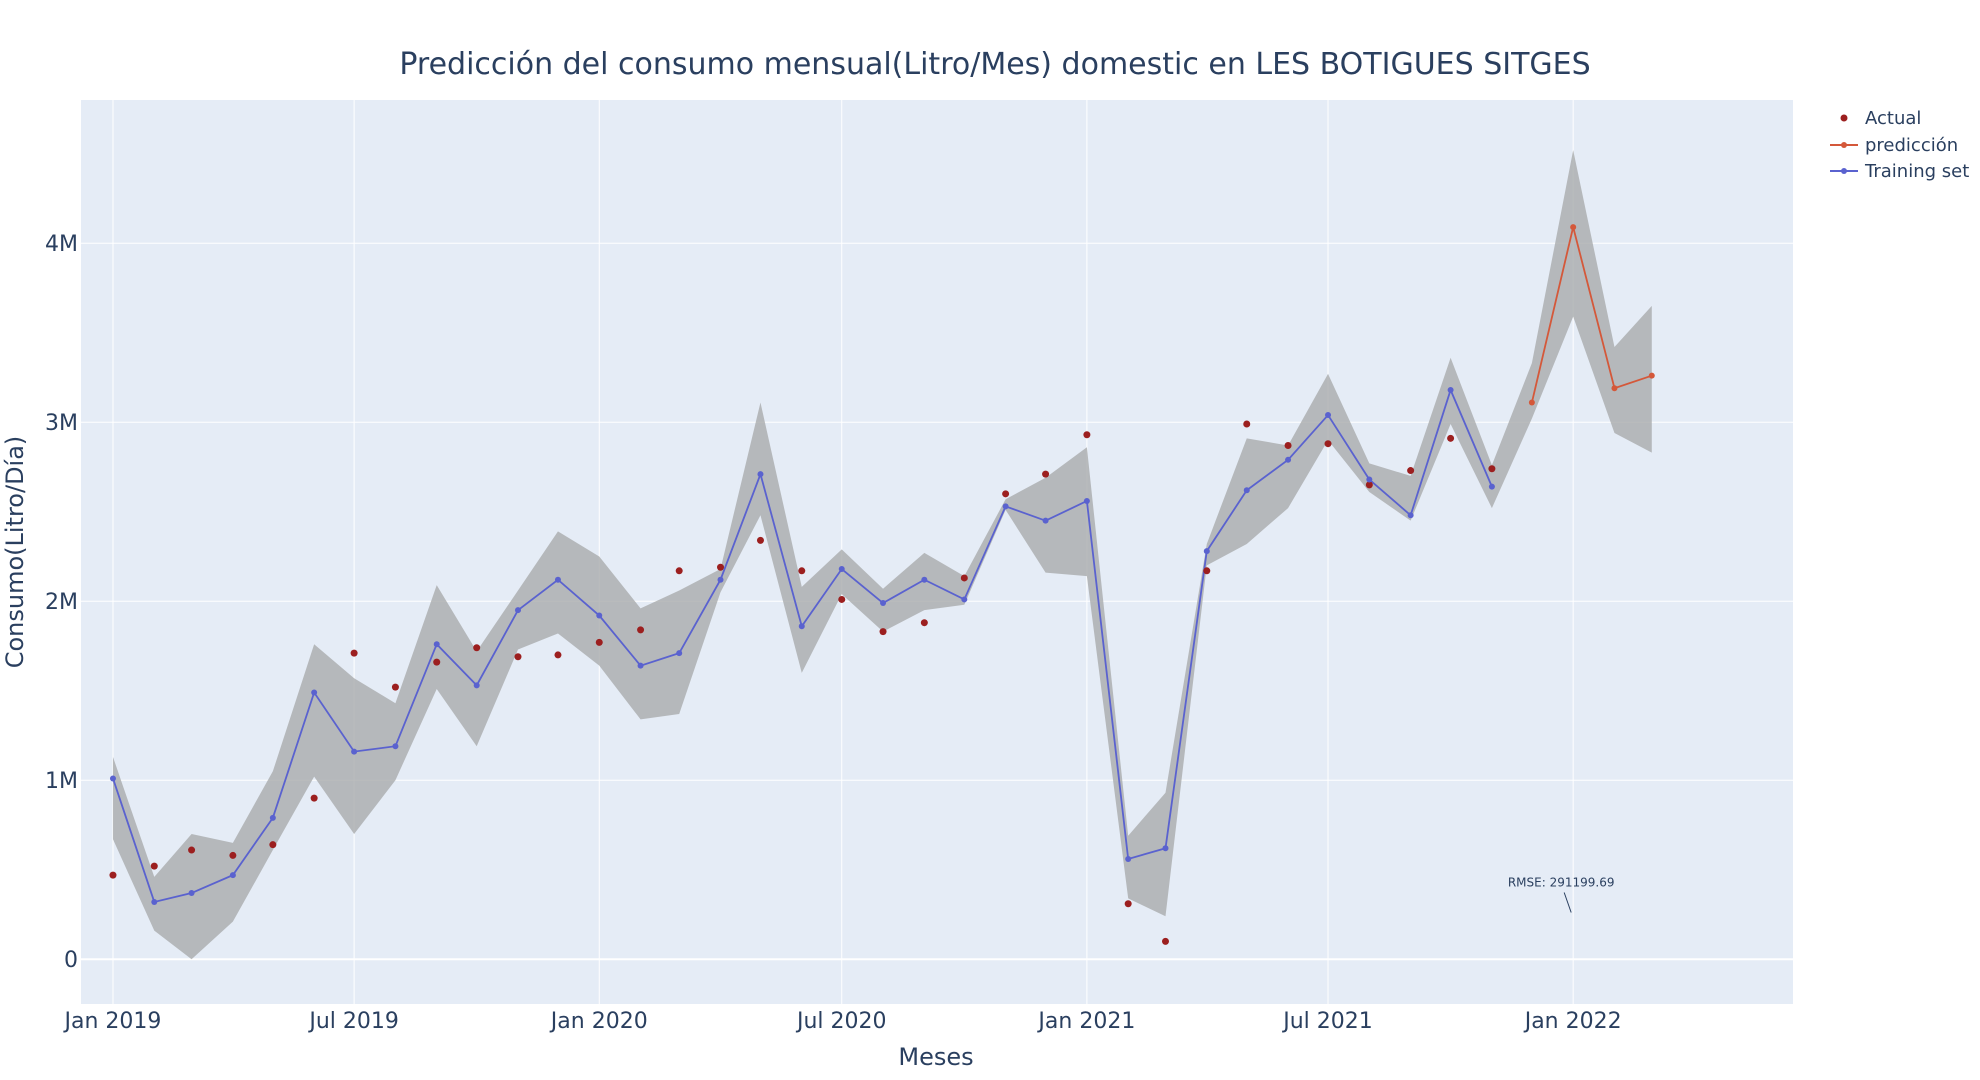  I want to click on y-tick-label: 2M, so click(61, 602).